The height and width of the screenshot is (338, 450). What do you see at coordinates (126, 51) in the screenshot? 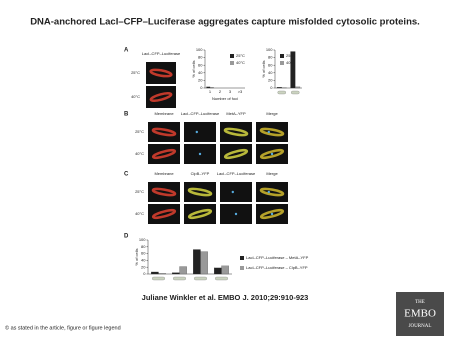
I see `panel-label: A` at bounding box center [126, 51].